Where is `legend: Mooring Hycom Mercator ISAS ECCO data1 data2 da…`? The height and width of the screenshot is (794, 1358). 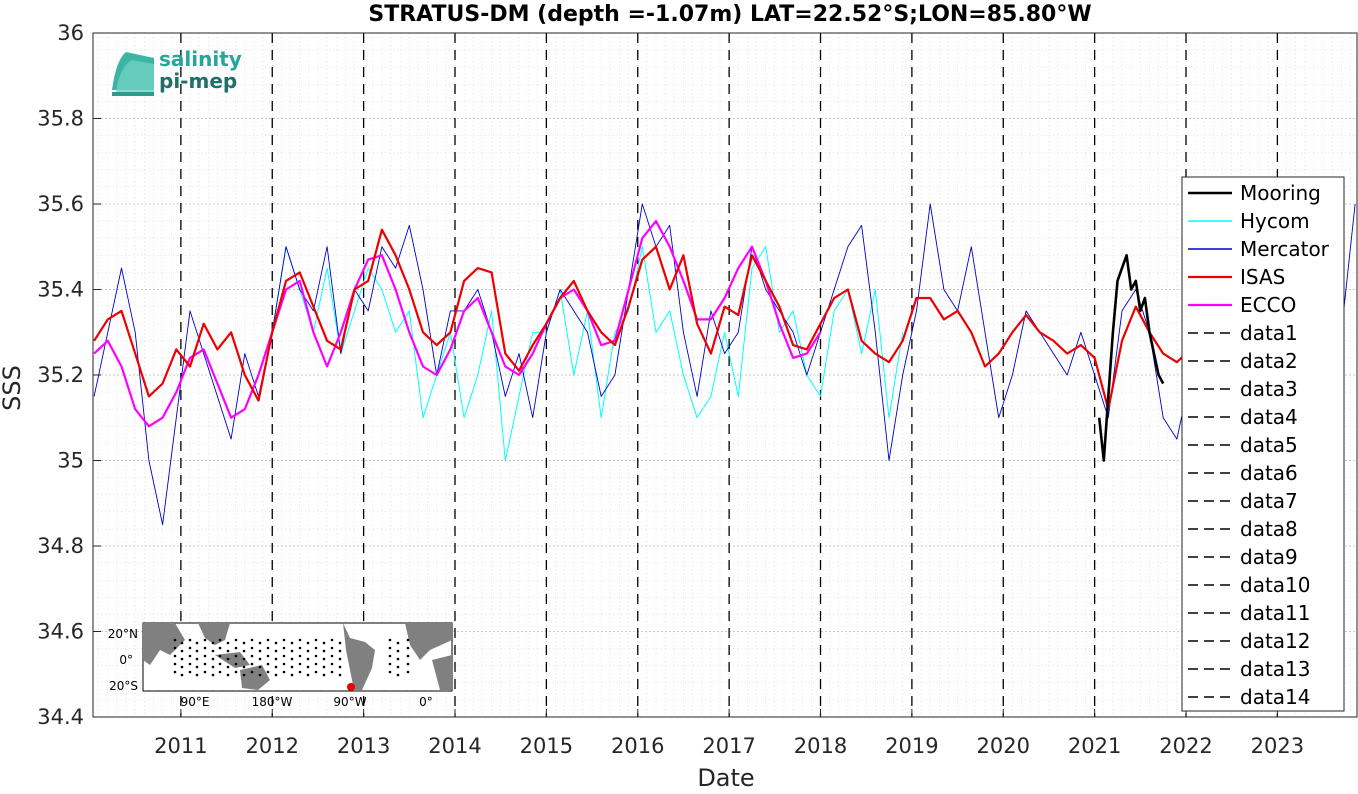 legend: Mooring Hycom Mercator ISAS ECCO data1 data2 da… is located at coordinates (1263, 444).